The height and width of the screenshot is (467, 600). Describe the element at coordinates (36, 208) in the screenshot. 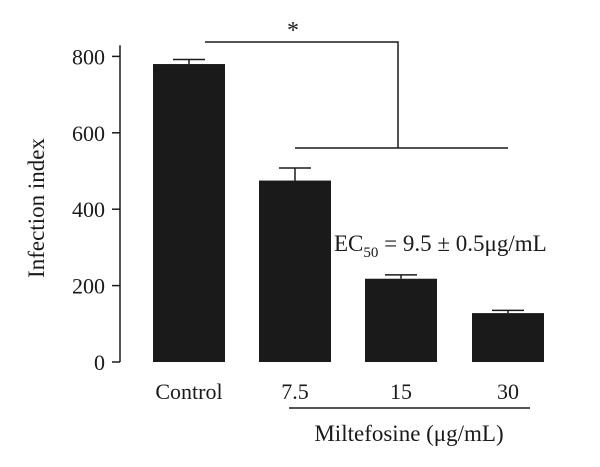

I see `y-axis-label: Infection index` at that location.